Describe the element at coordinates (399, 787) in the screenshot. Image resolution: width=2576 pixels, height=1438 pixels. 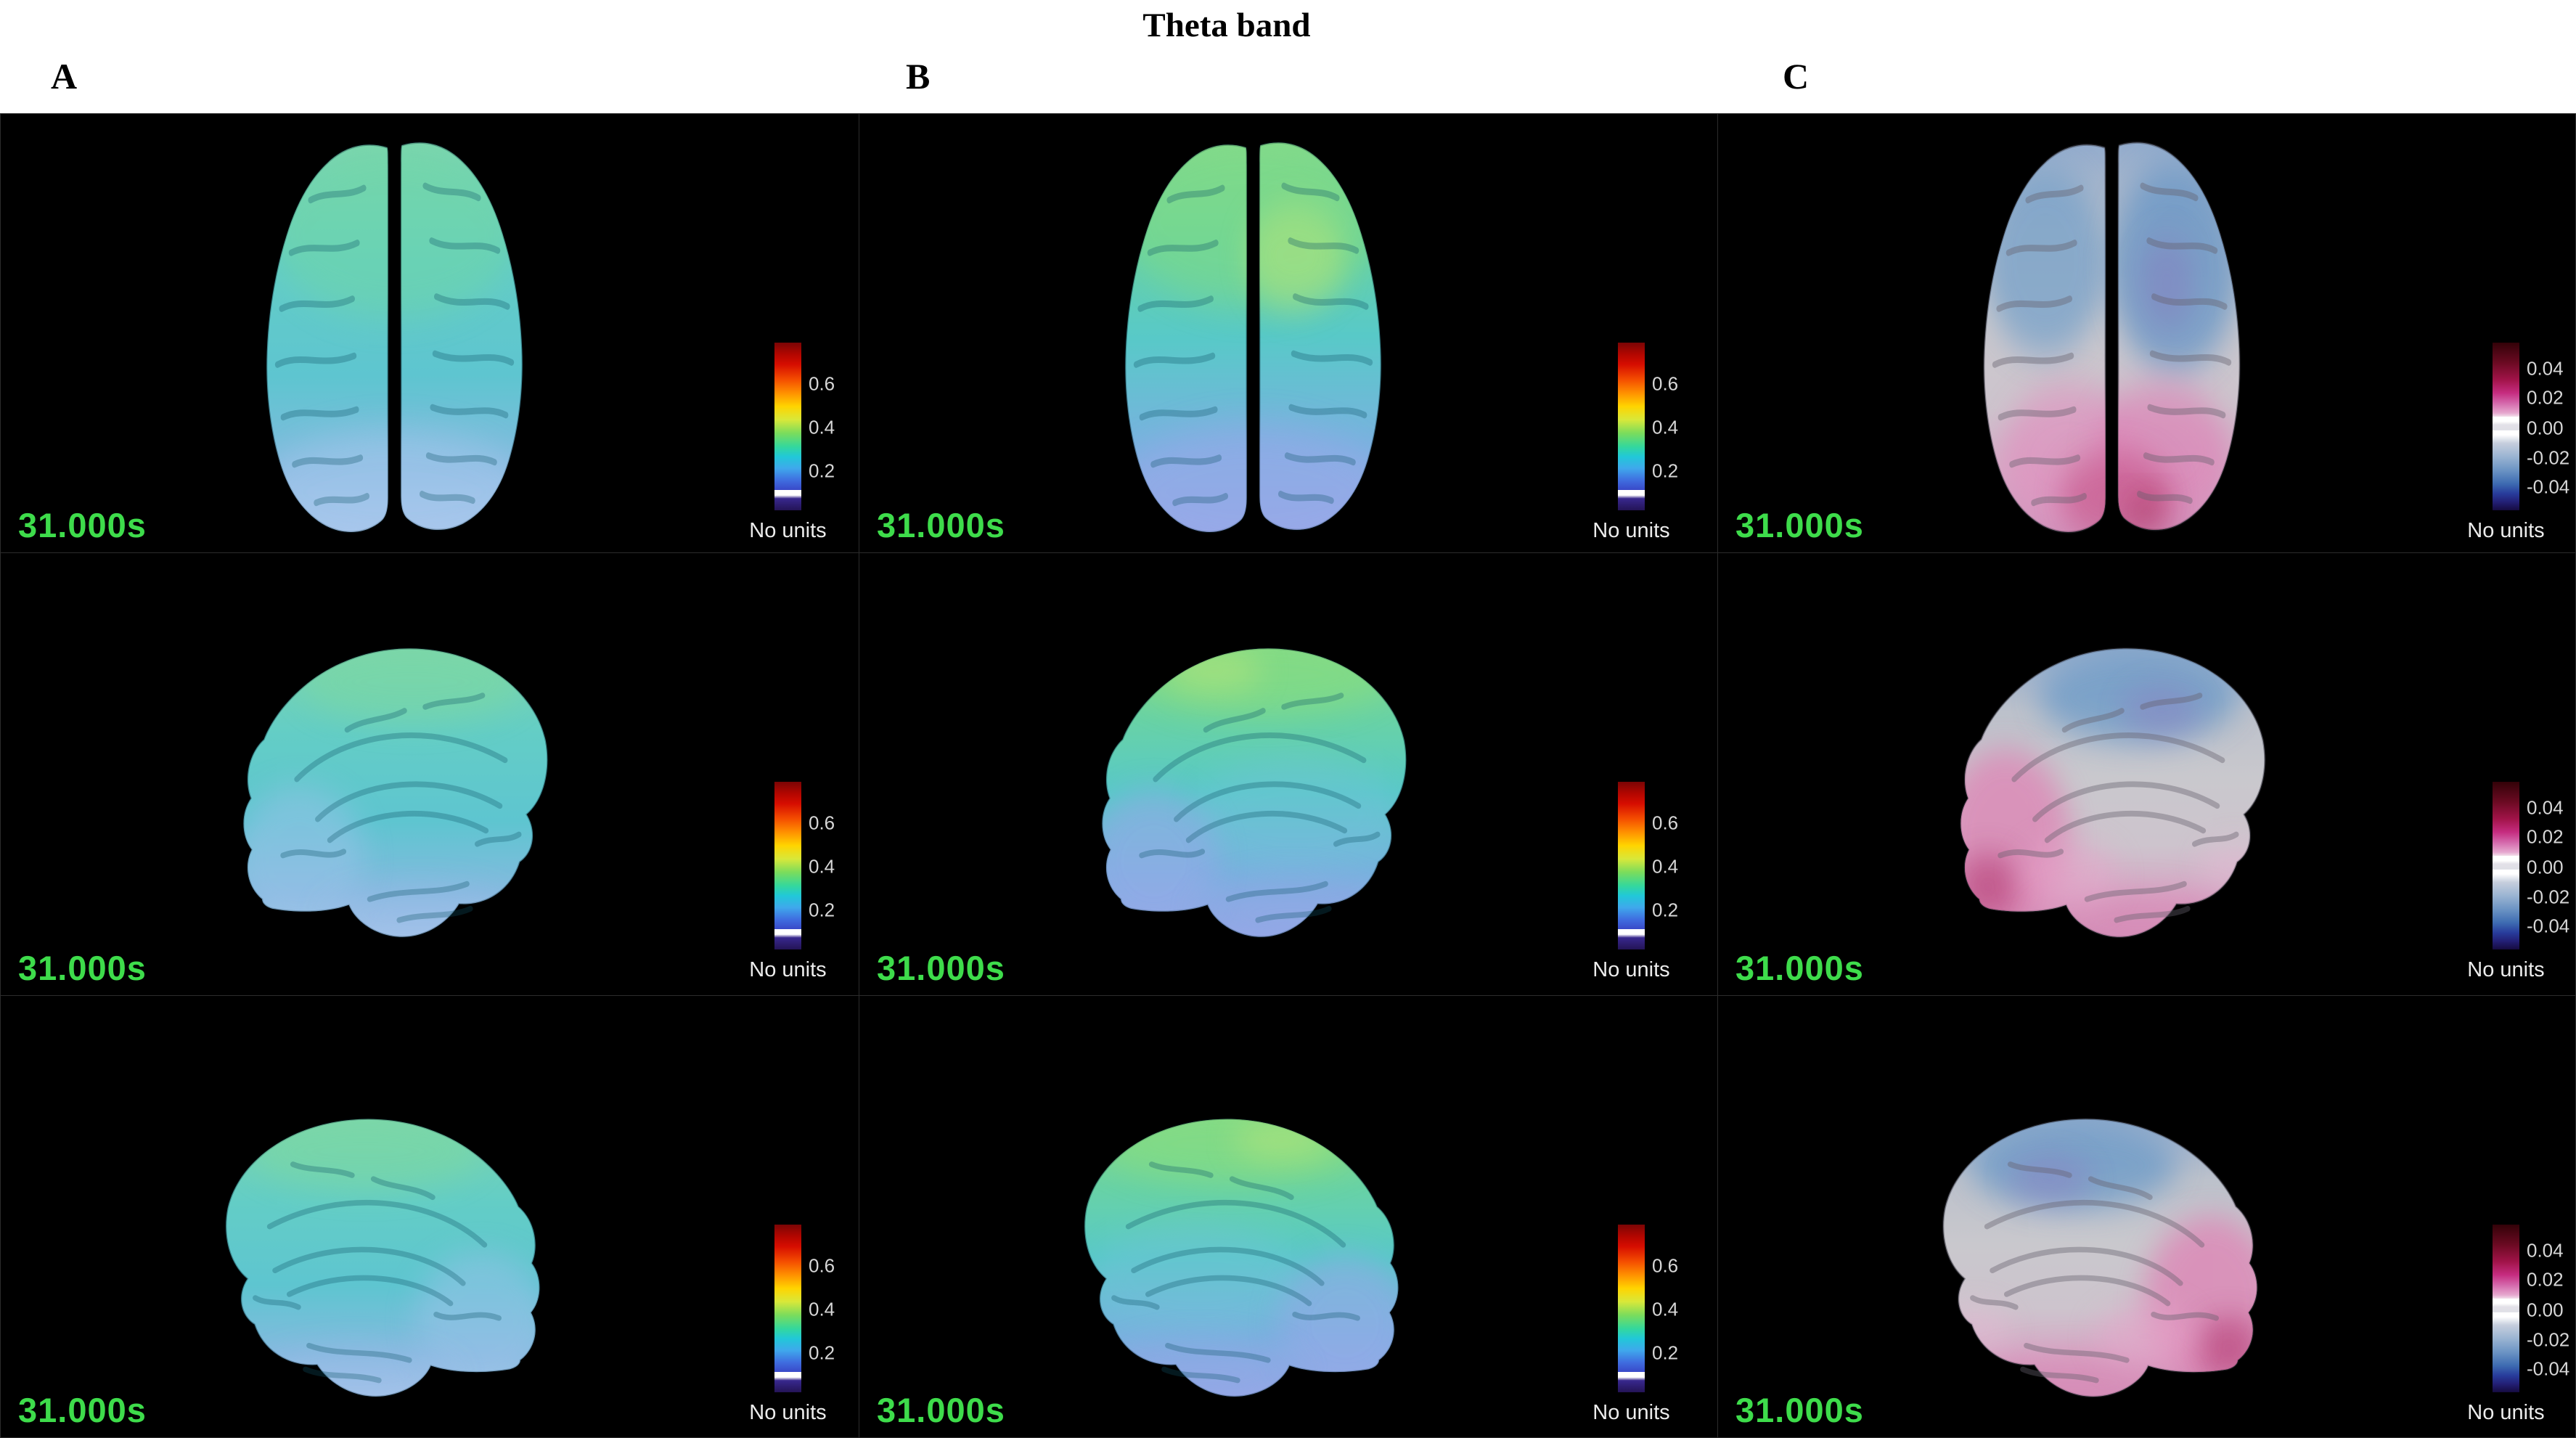
I see `brain-medial-a` at that location.